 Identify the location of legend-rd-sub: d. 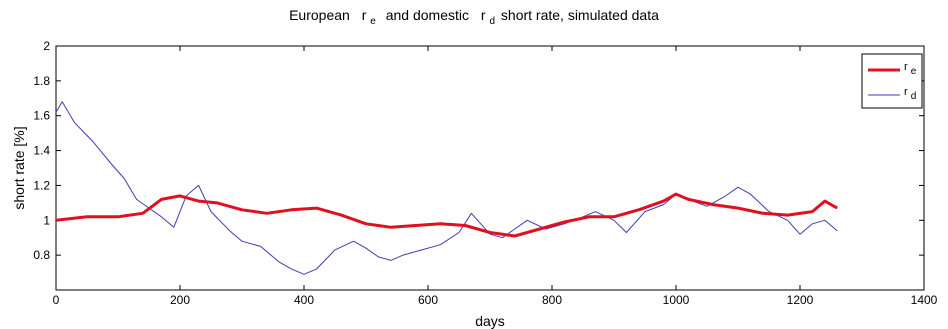
(914, 96).